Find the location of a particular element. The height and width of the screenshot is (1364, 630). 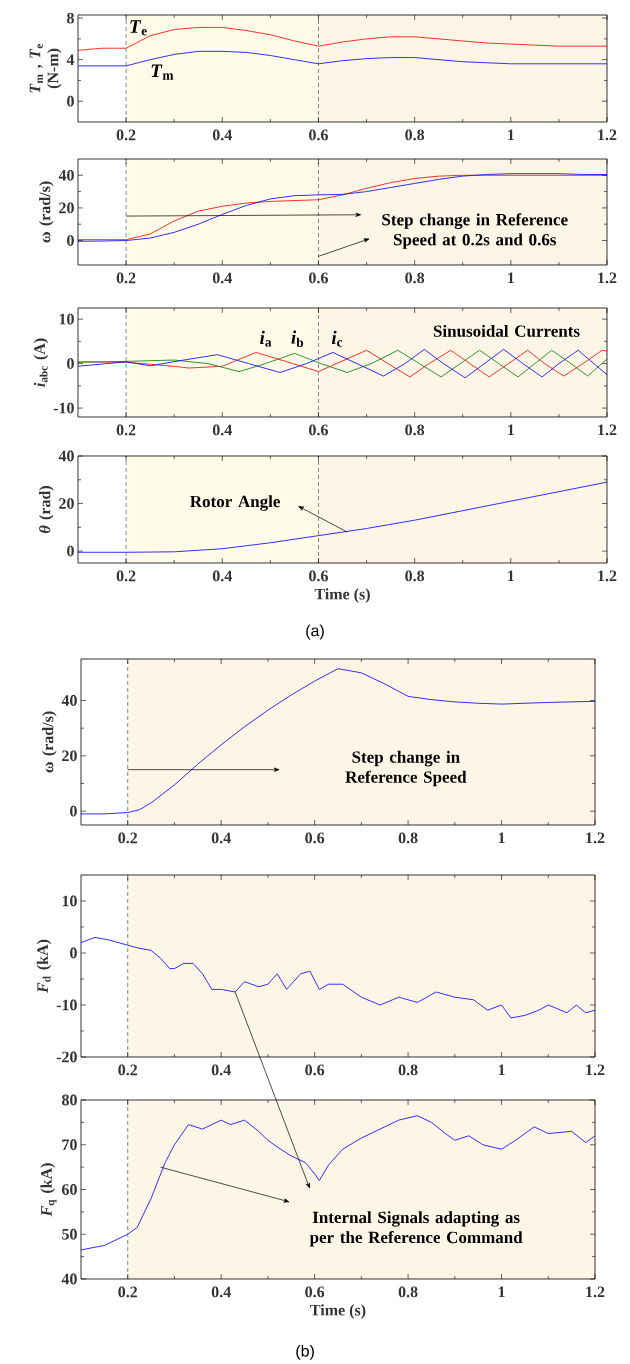

annotation: Internal Signals adapting as per the Reference Command is located at coordinates (416, 1229).